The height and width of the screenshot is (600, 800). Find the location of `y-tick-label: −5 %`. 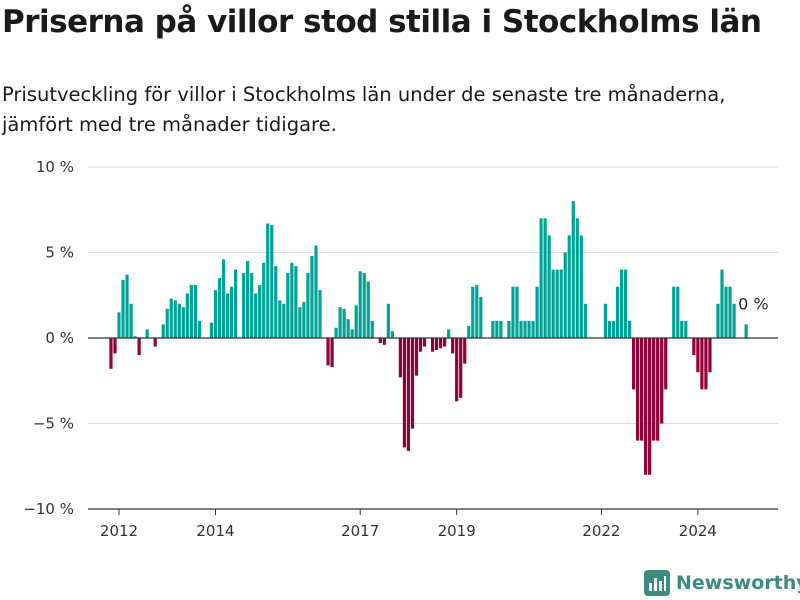

y-tick-label: −5 % is located at coordinates (53, 424).